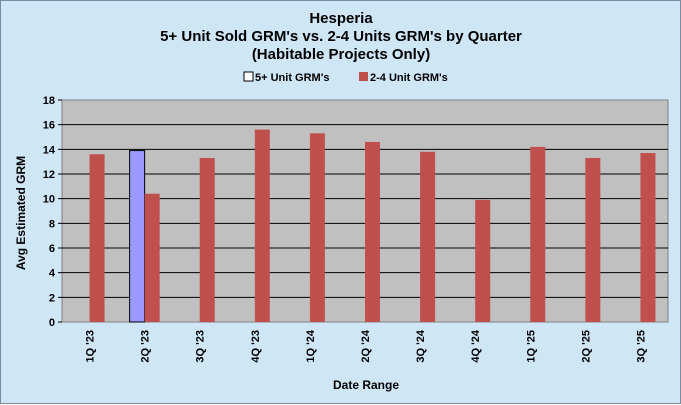 Image resolution: width=681 pixels, height=405 pixels. I want to click on x-tick-label: 1Q '25, so click(531, 346).